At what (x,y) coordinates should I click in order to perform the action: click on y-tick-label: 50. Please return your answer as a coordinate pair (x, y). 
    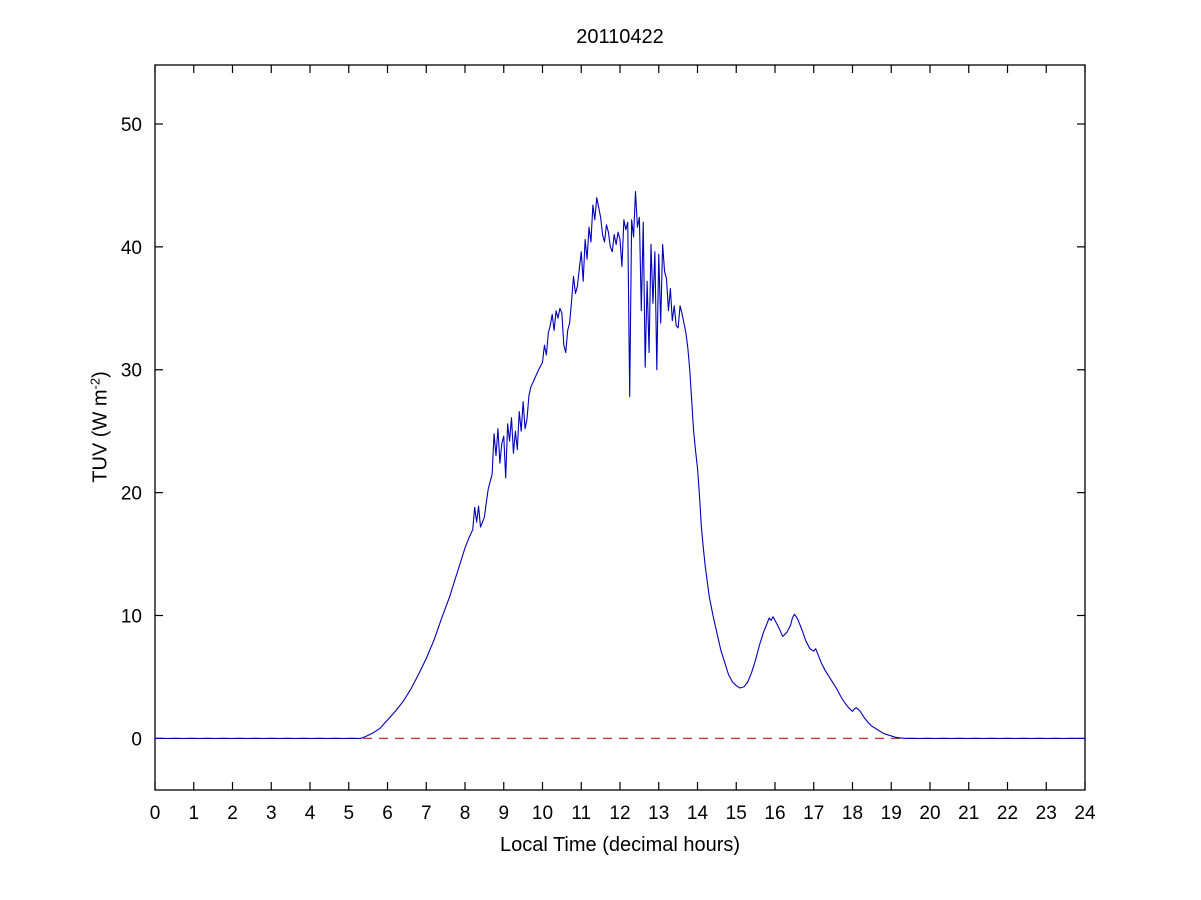
    Looking at the image, I should click on (131, 125).